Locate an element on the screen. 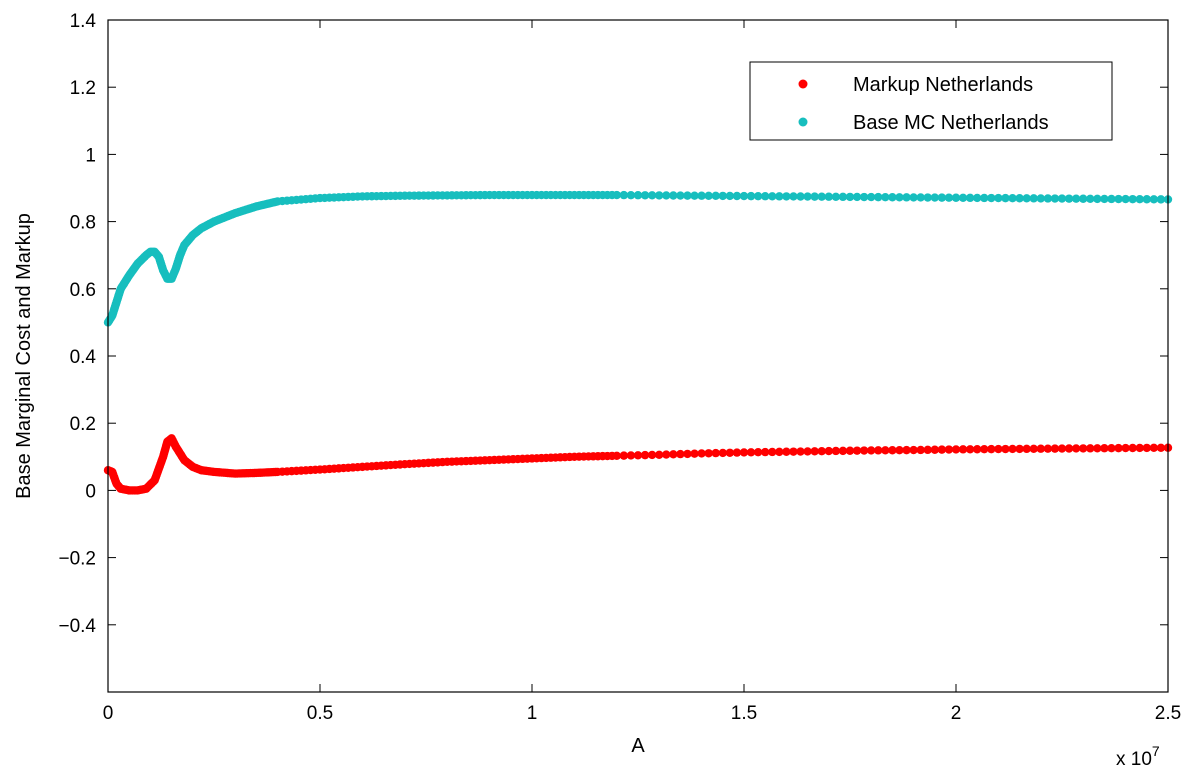 The height and width of the screenshot is (774, 1196). y-axis-title: Base Marginal Cost and Markup is located at coordinates (24, 356).